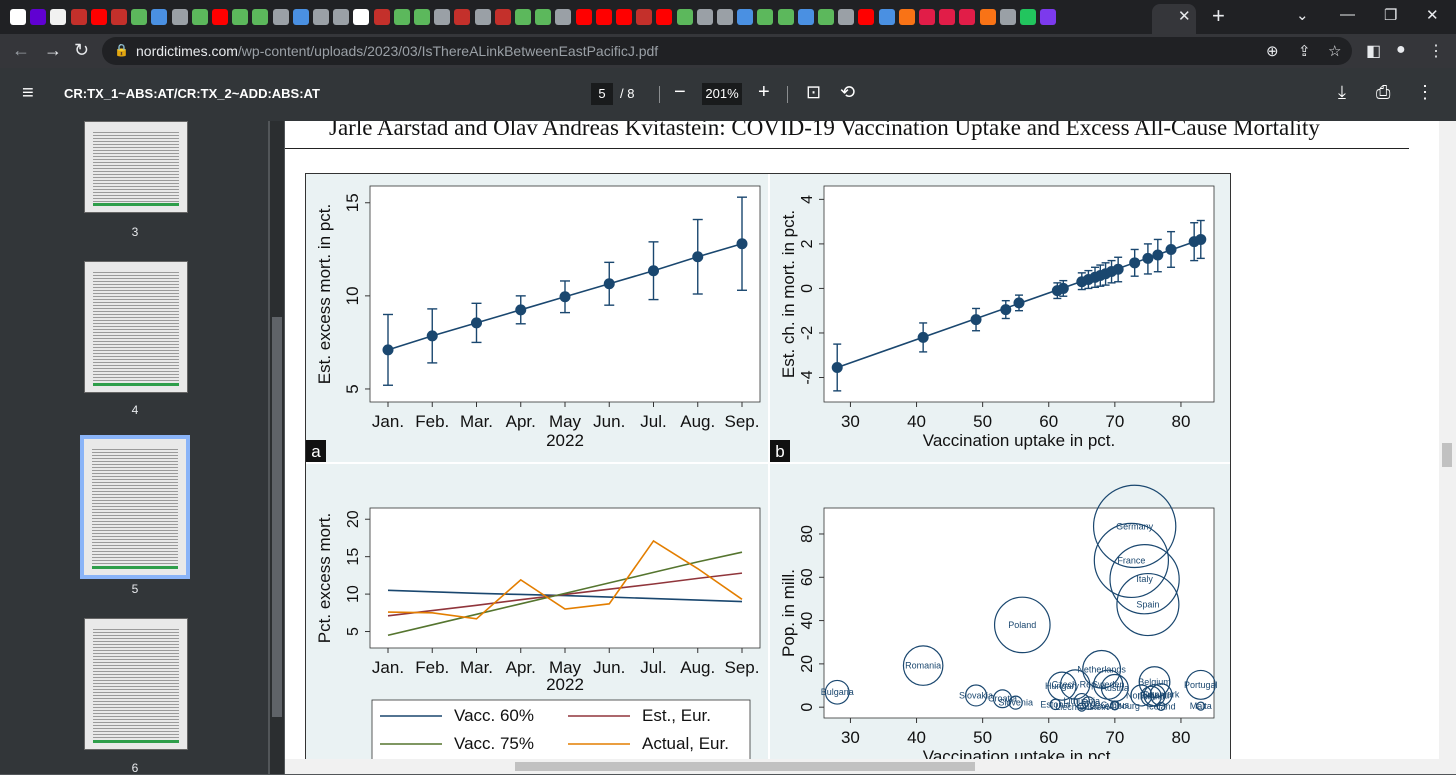 Image resolution: width=1456 pixels, height=775 pixels. Describe the element at coordinates (602, 94) in the screenshot. I see `page-number-input: 5` at that location.